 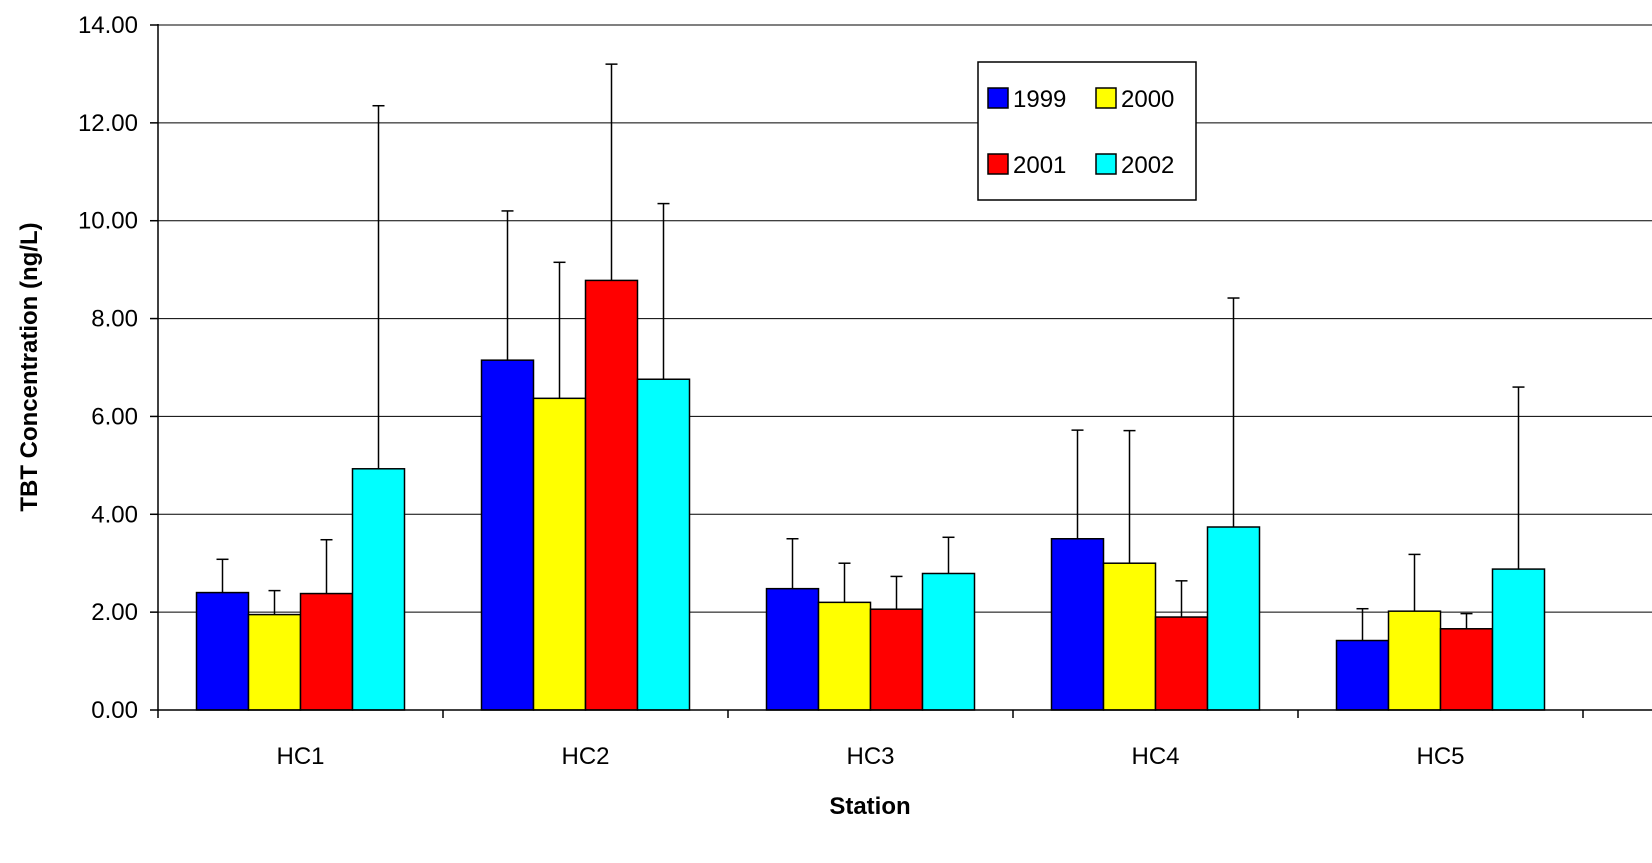 What do you see at coordinates (948, 641) in the screenshot?
I see `bar-2002-HC3` at bounding box center [948, 641].